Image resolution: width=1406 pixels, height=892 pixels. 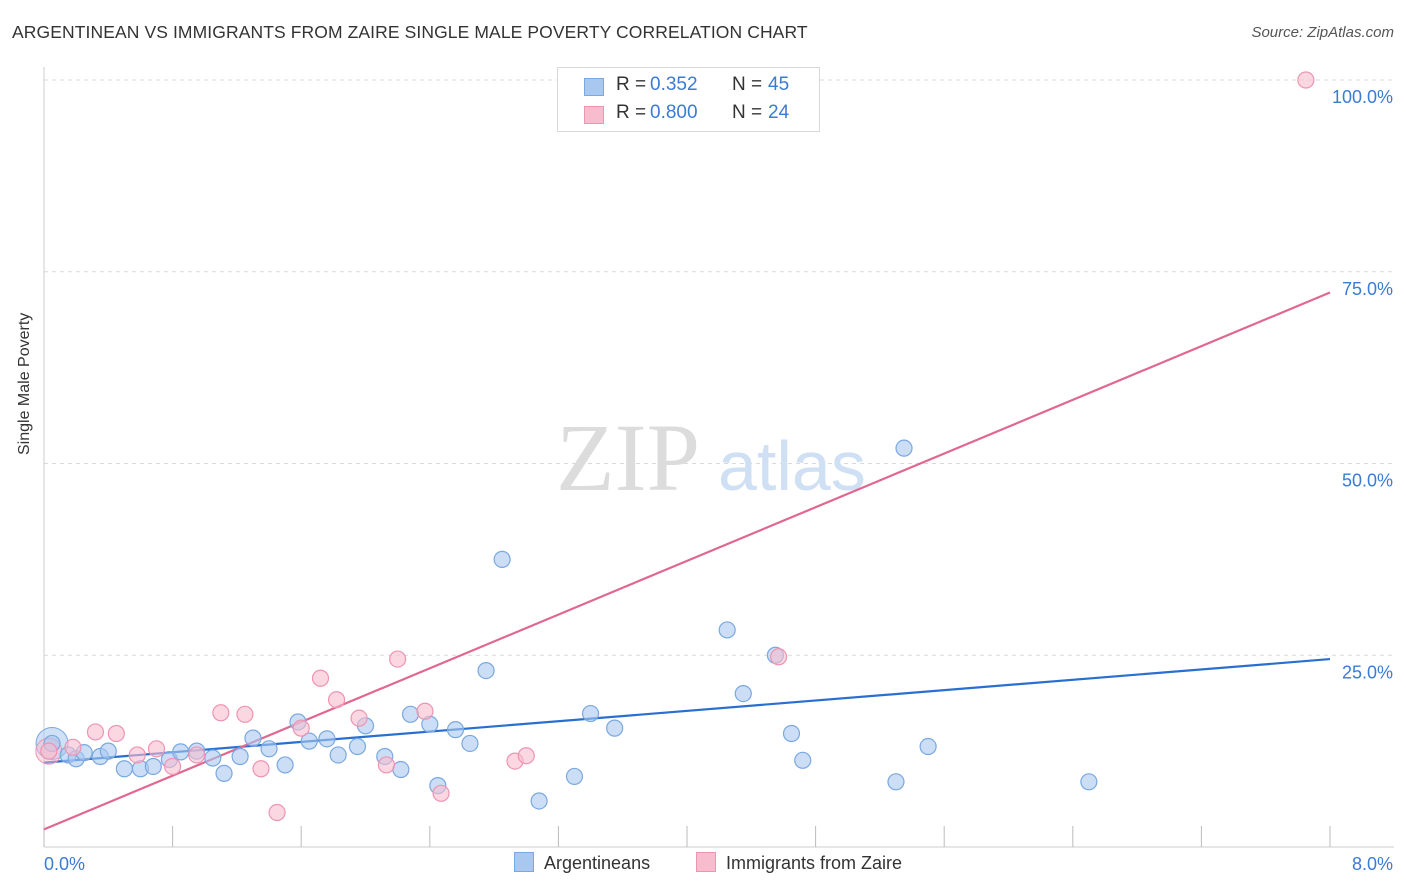 What do you see at coordinates (628, 457) in the screenshot?
I see `watermark-zip: ZIP` at bounding box center [628, 457].